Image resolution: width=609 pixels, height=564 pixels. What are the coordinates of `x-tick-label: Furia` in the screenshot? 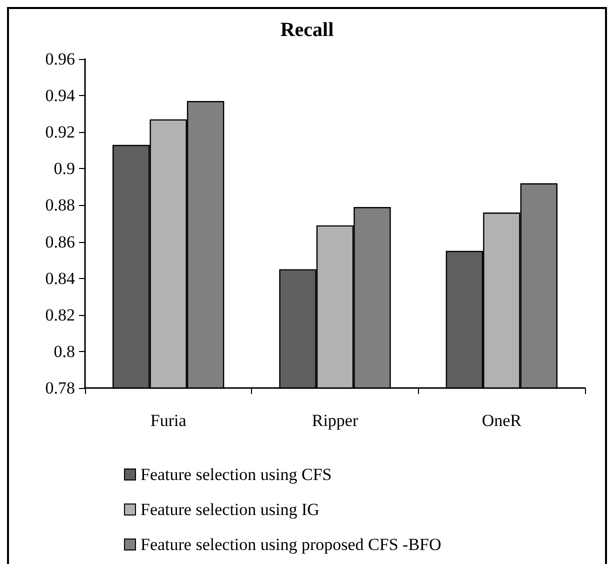 It's located at (168, 420).